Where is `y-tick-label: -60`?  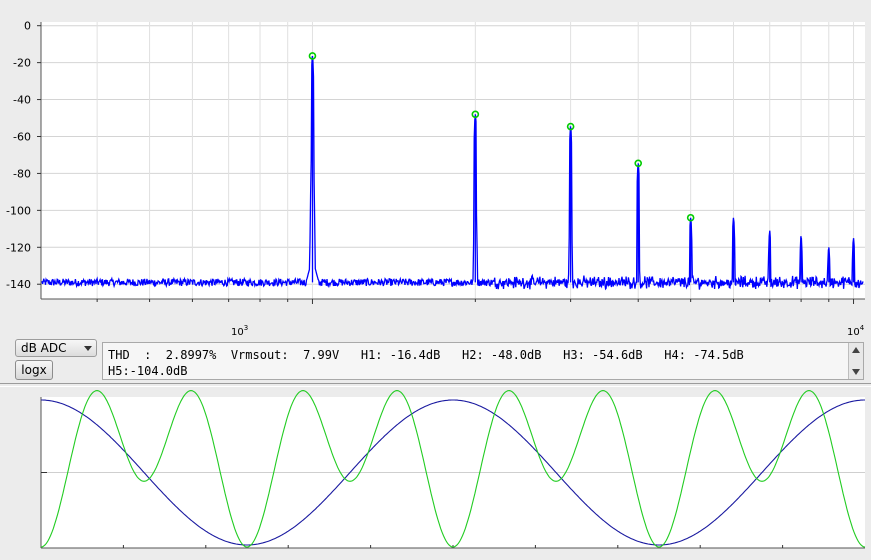 y-tick-label: -60 is located at coordinates (22, 136).